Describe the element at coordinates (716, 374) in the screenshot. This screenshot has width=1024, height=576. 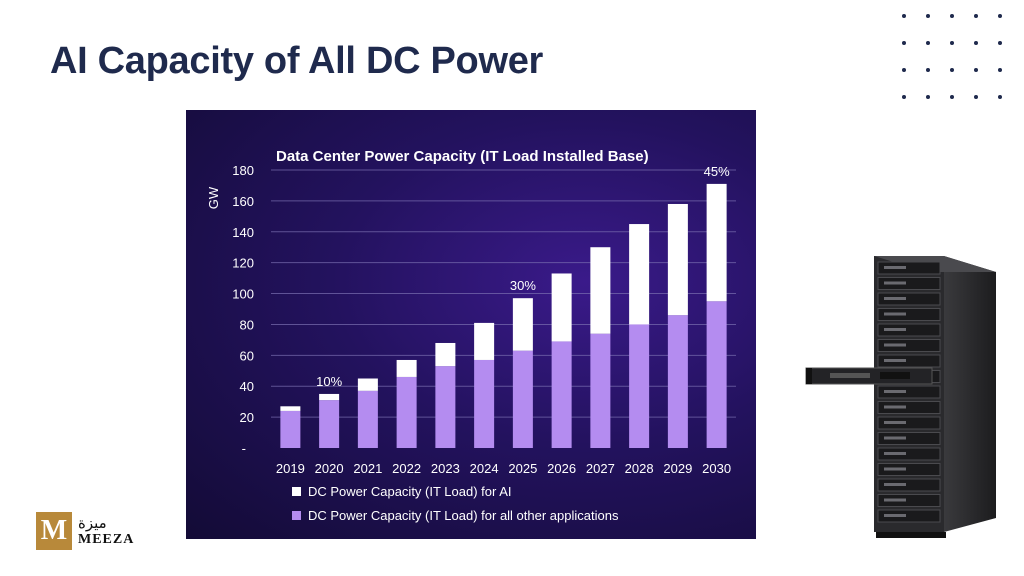
I see `bar-other-applications-2030` at that location.